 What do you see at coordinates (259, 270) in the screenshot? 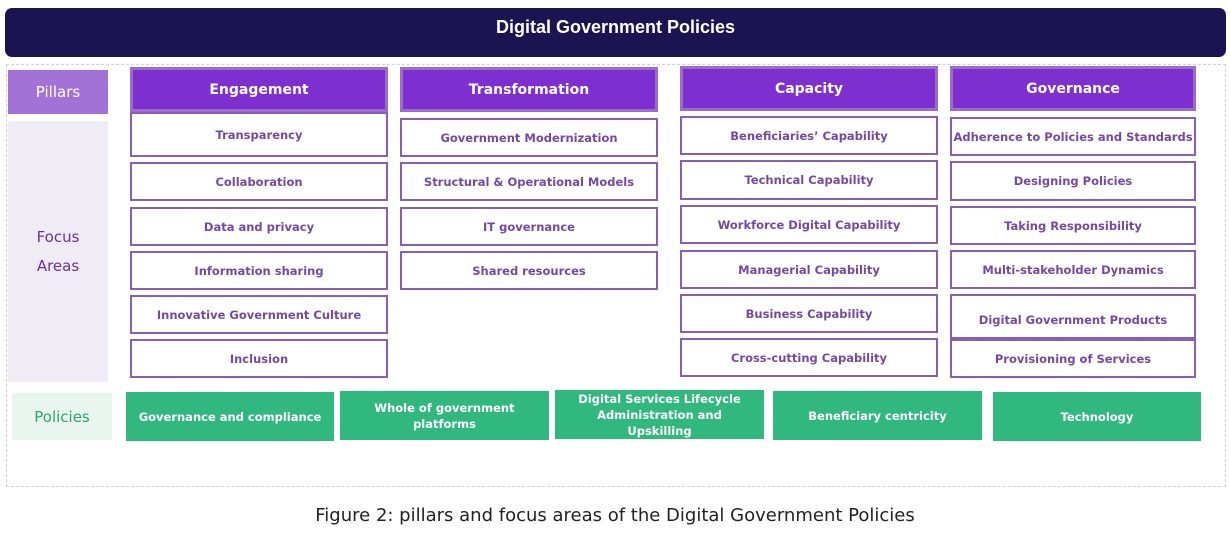
I see `focus-area-information-sharing: Information sharing` at bounding box center [259, 270].